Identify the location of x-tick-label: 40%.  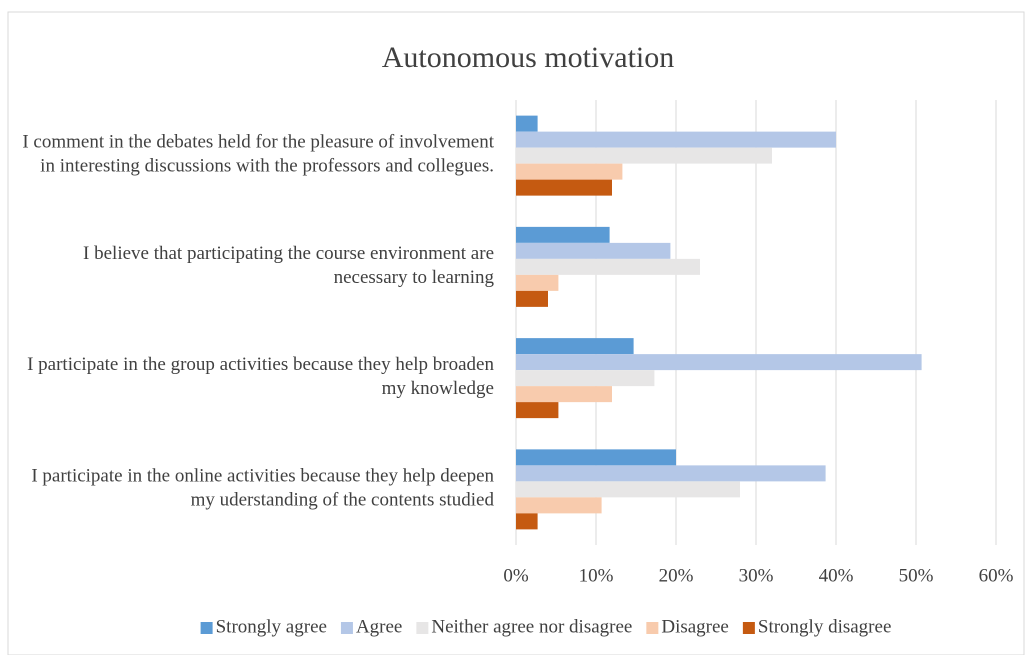
(836, 575).